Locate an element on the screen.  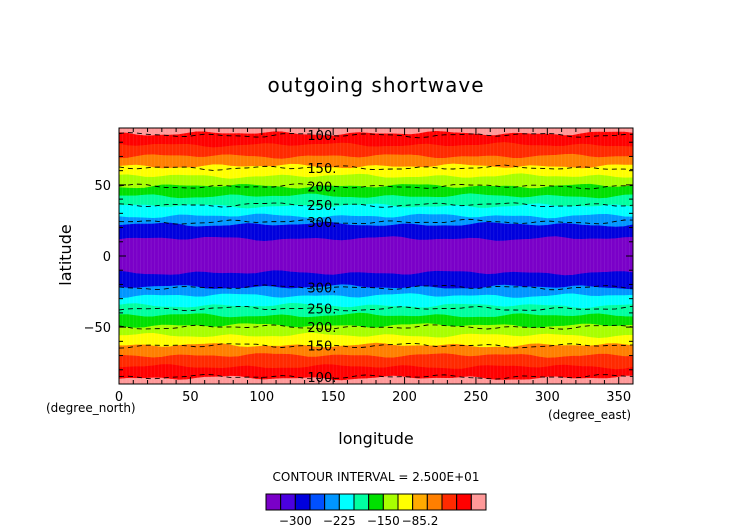
x-tick-label: 0 is located at coordinates (119, 397).